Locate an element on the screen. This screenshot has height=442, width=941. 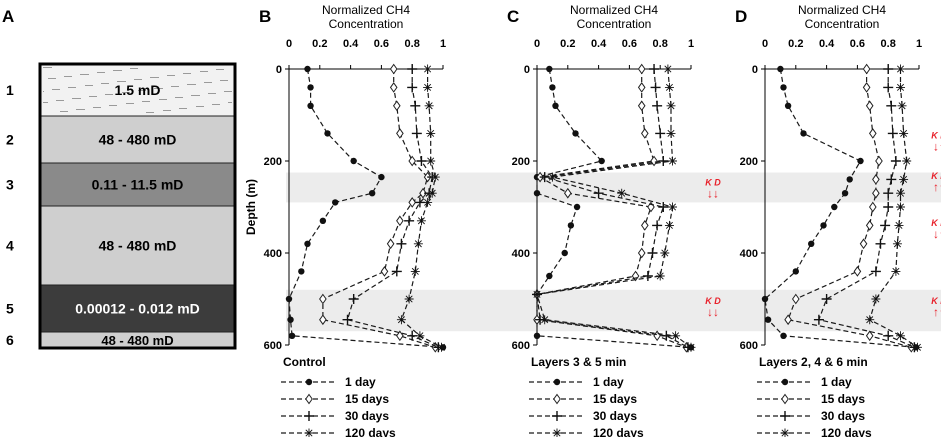
layer-box is located at coordinates (137, 90).